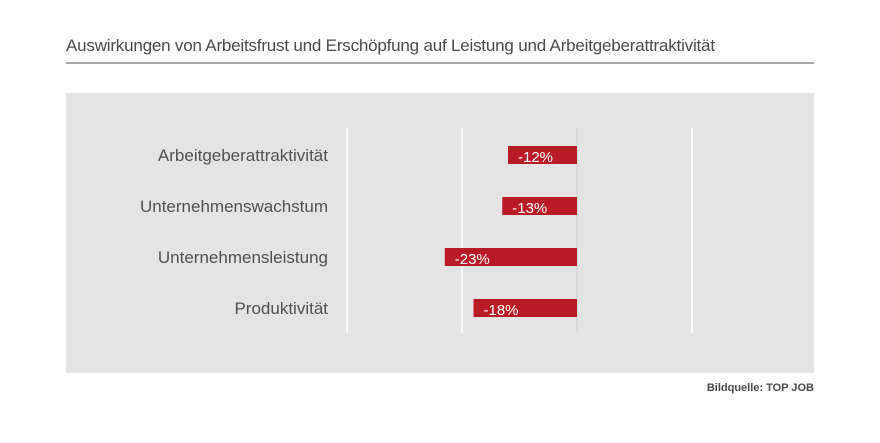  Describe the element at coordinates (243, 257) in the screenshot. I see `category-label: Unternehmensleistung` at that location.